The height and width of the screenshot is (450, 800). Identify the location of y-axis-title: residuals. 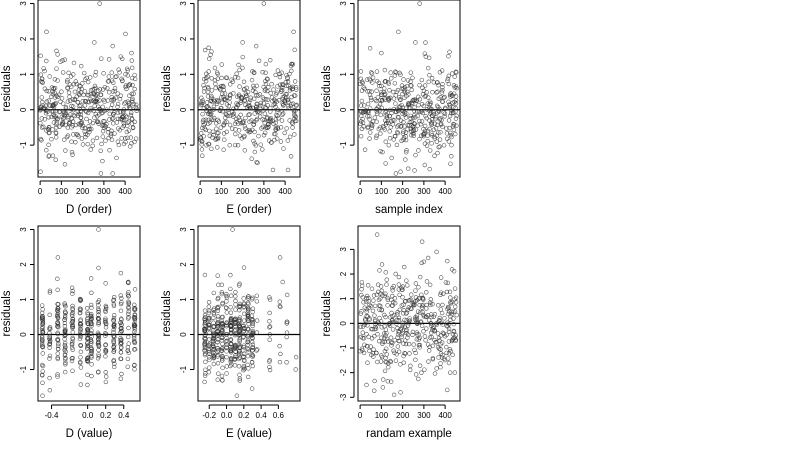
(167, 313).